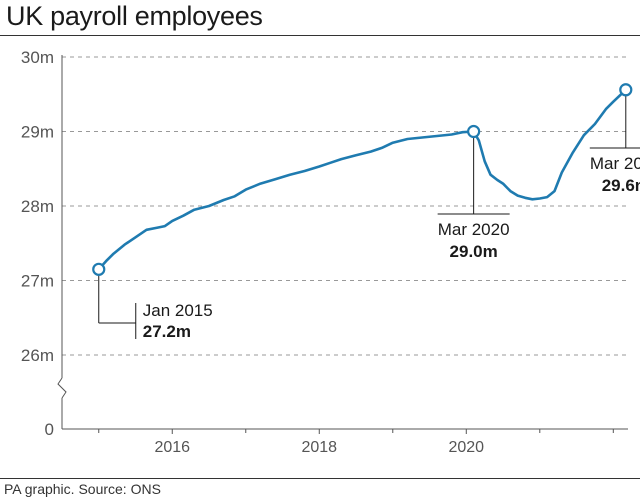 The height and width of the screenshot is (501, 640). Describe the element at coordinates (134, 16) in the screenshot. I see `chart-title: UK payroll employees` at that location.